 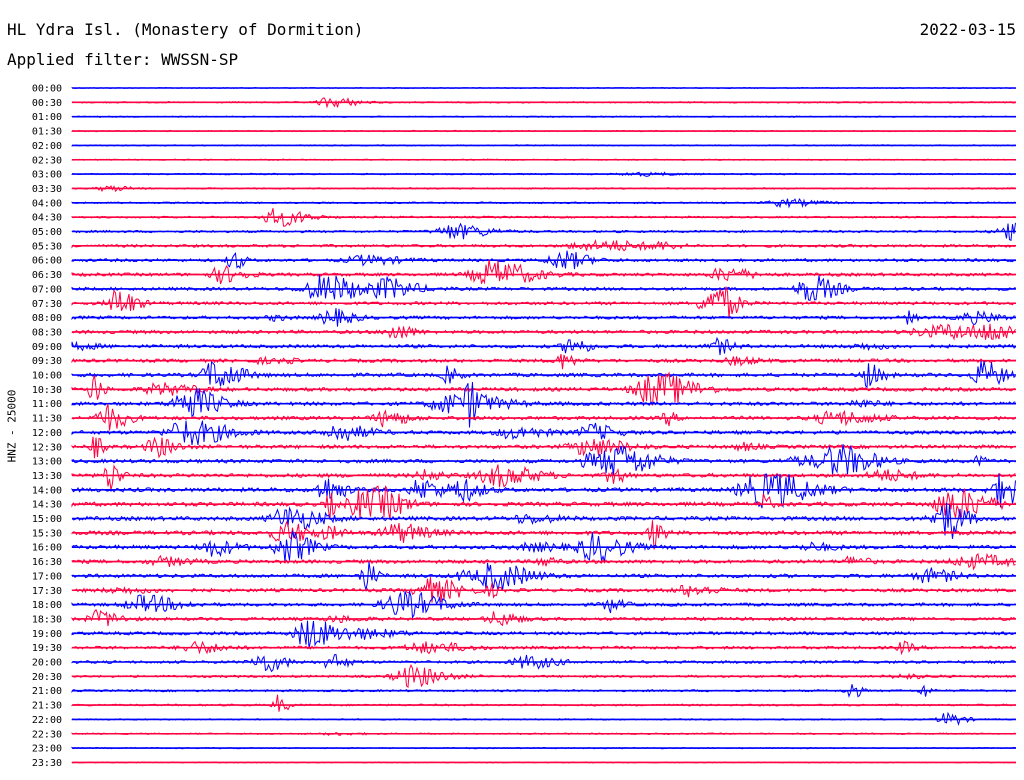 What do you see at coordinates (47, 634) in the screenshot?
I see `tick-label-1900: 19:00` at bounding box center [47, 634].